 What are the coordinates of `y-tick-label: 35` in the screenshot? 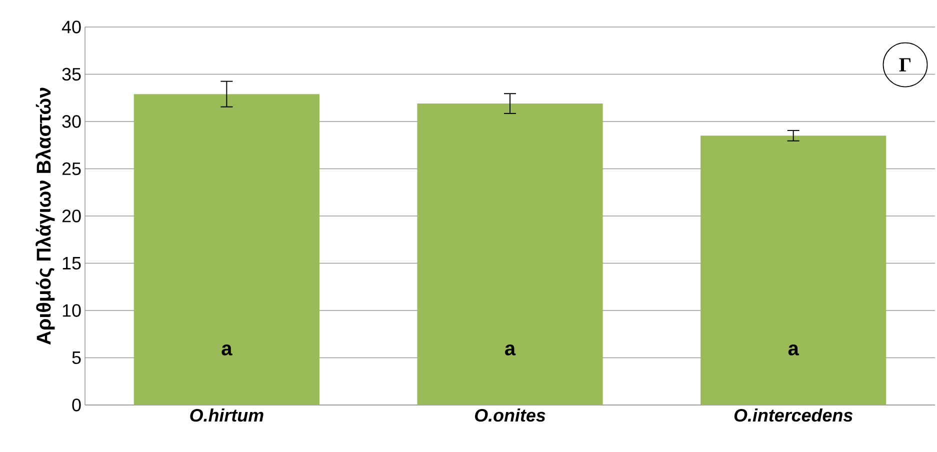 It's located at (71, 74).